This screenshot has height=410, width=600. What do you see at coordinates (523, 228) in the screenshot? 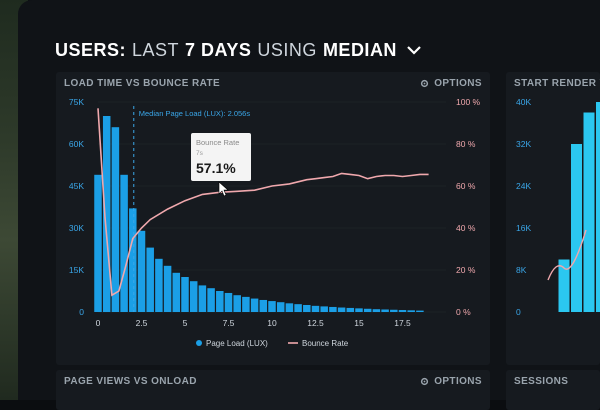
I see `right-y-tick-label: 16K` at bounding box center [523, 228].